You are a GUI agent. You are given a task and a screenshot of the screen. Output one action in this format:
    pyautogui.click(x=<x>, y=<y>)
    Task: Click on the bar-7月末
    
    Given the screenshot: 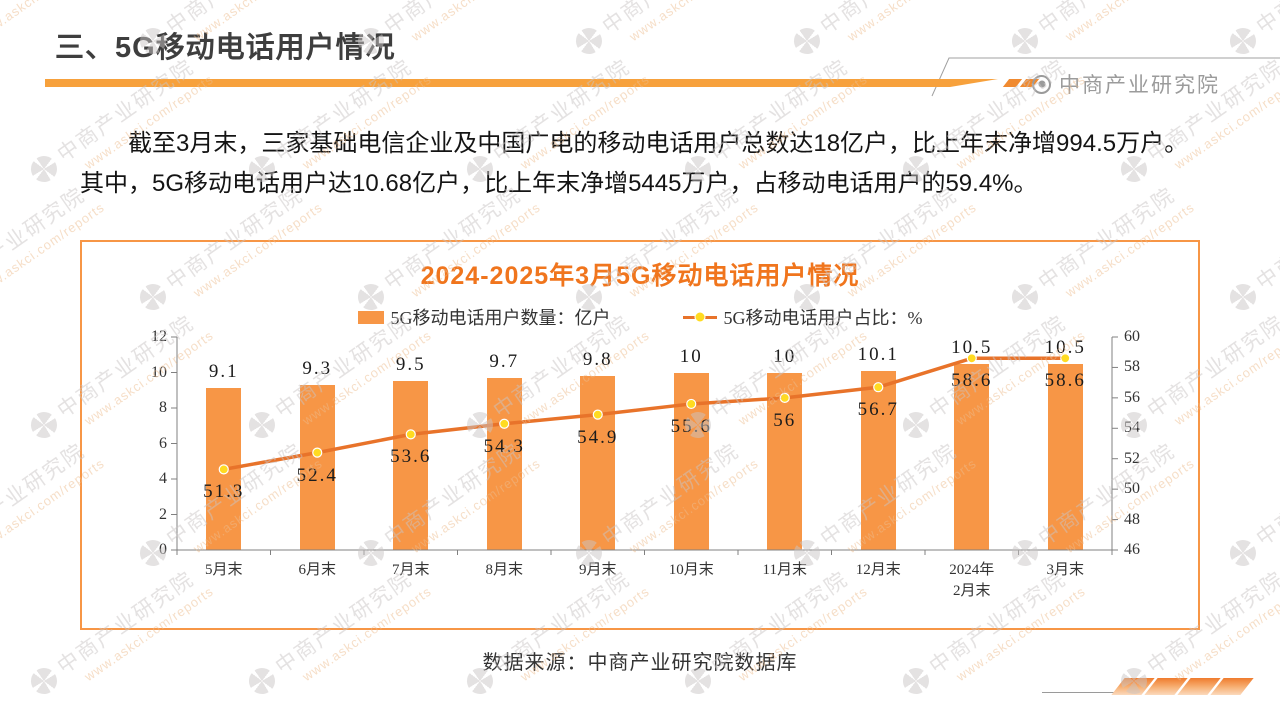 What is the action you would take?
    pyautogui.click(x=411, y=465)
    